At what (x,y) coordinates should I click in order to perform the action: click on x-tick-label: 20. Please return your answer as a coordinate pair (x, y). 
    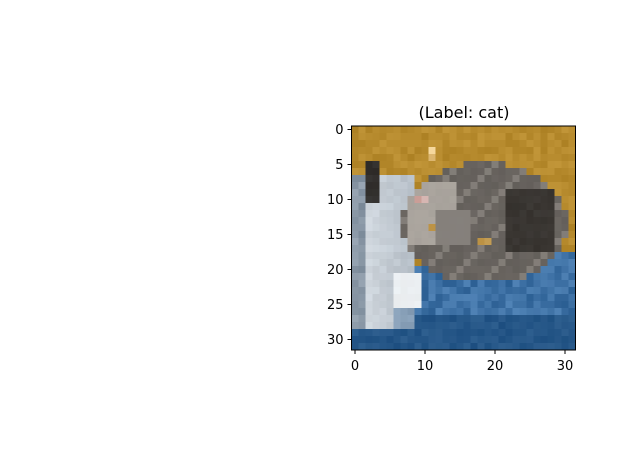
    Looking at the image, I should click on (495, 366).